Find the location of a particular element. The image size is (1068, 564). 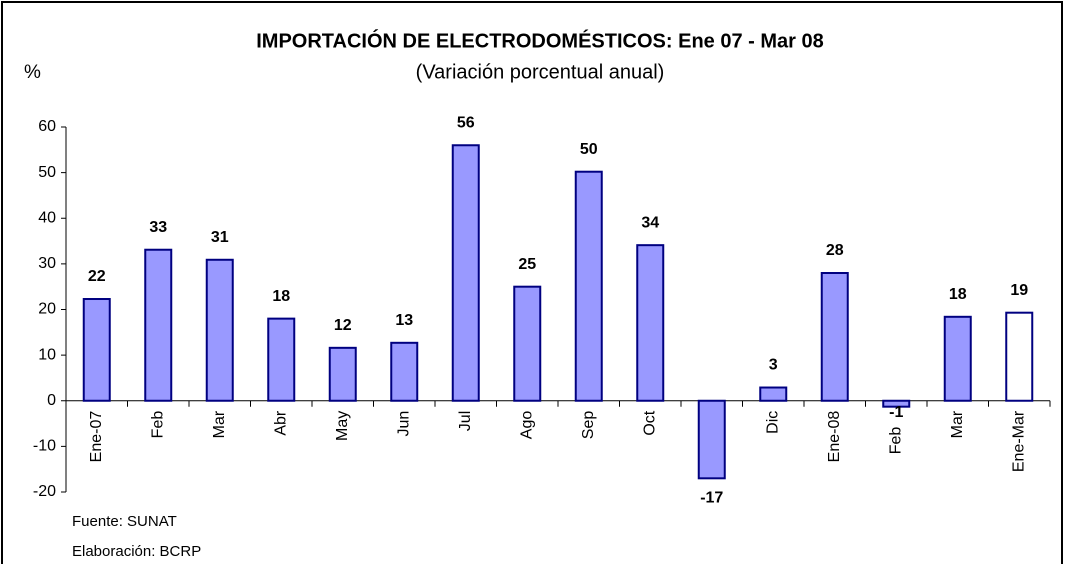

y-tick-label: 30 is located at coordinates (47, 263).